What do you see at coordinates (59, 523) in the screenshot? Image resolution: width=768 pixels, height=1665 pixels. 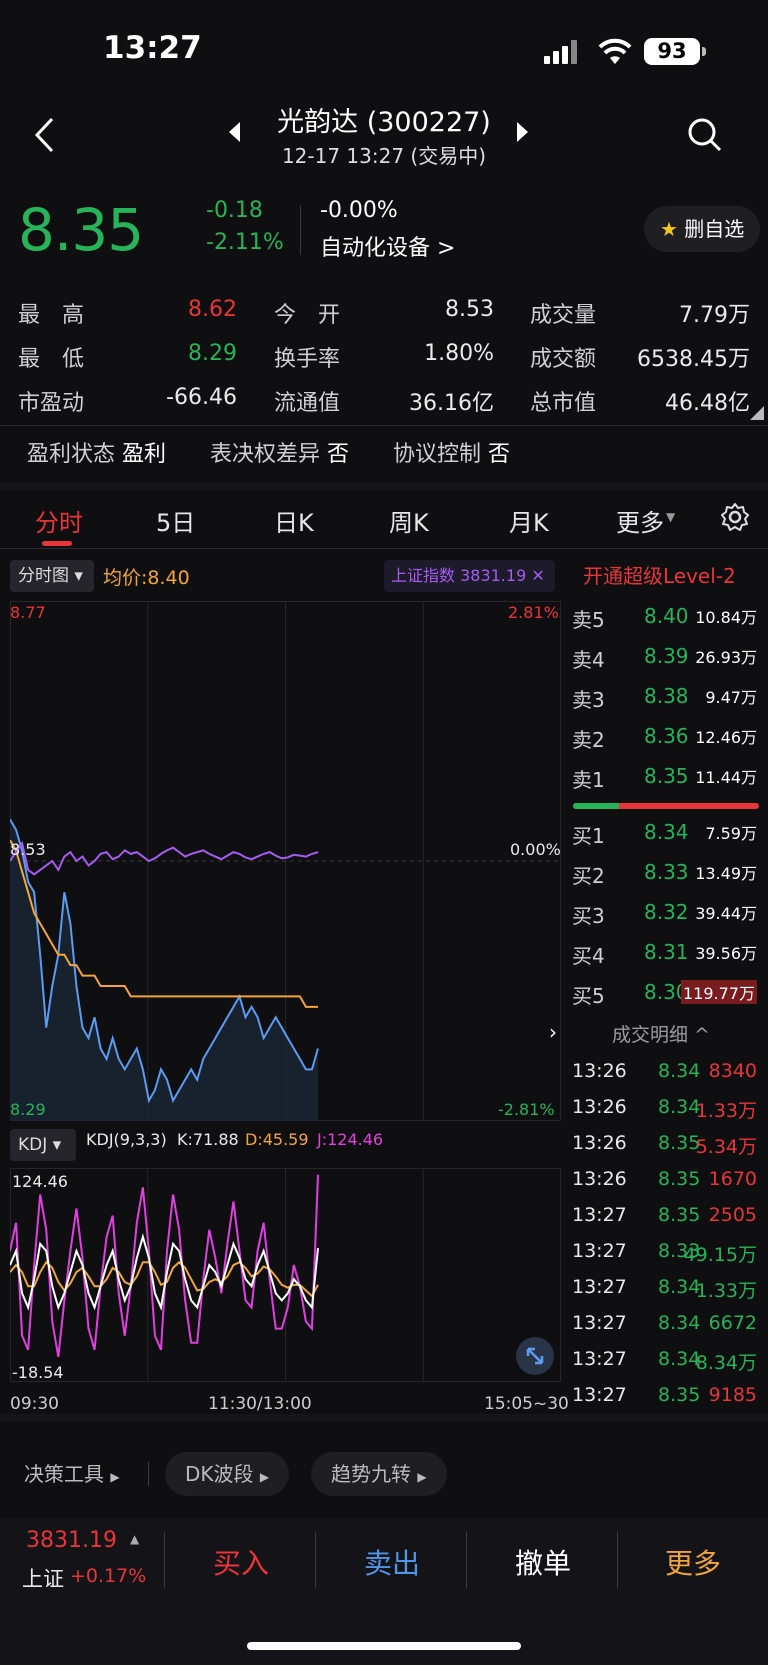 I see `tab-0: 分时` at bounding box center [59, 523].